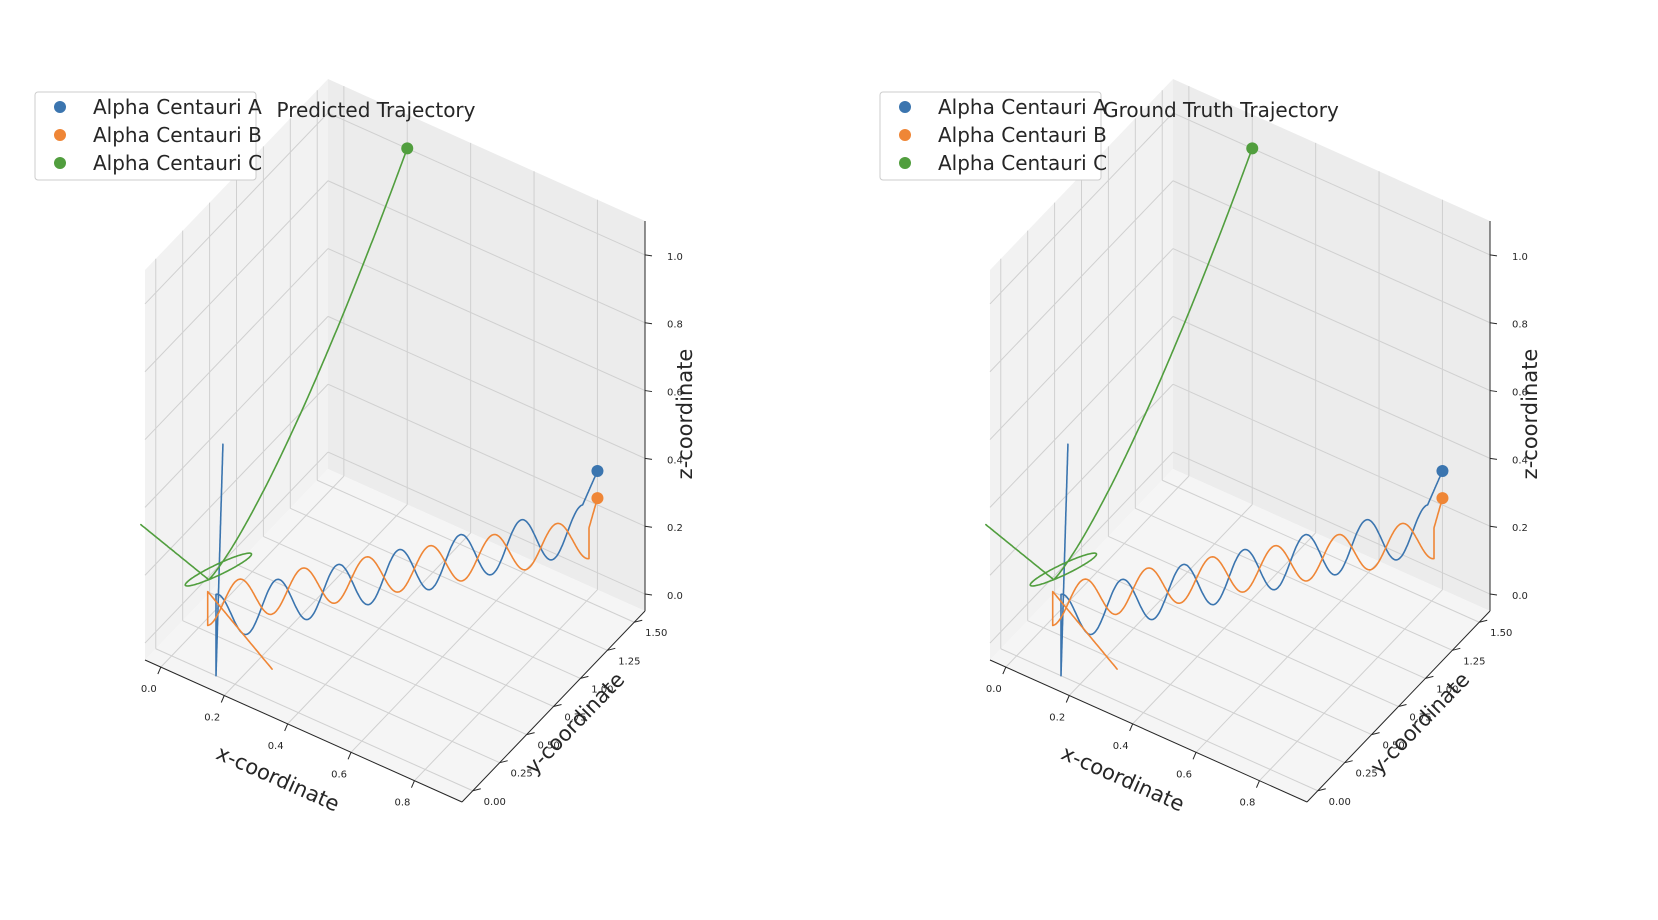 This screenshot has width=1658, height=920. What do you see at coordinates (1442, 471) in the screenshot?
I see `final-point-alpha-centauri-a` at bounding box center [1442, 471].